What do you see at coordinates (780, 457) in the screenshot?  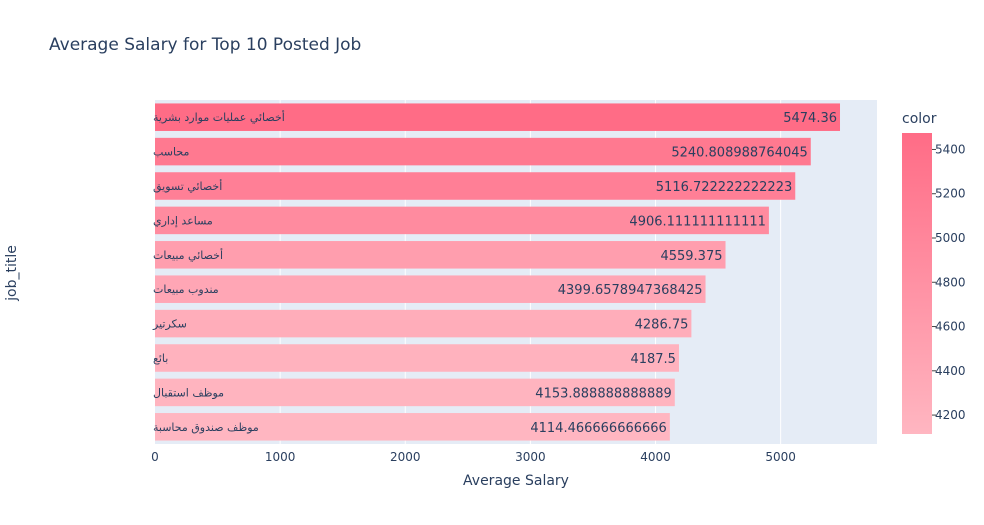 I see `x-tick-label: 5000` at bounding box center [780, 457].